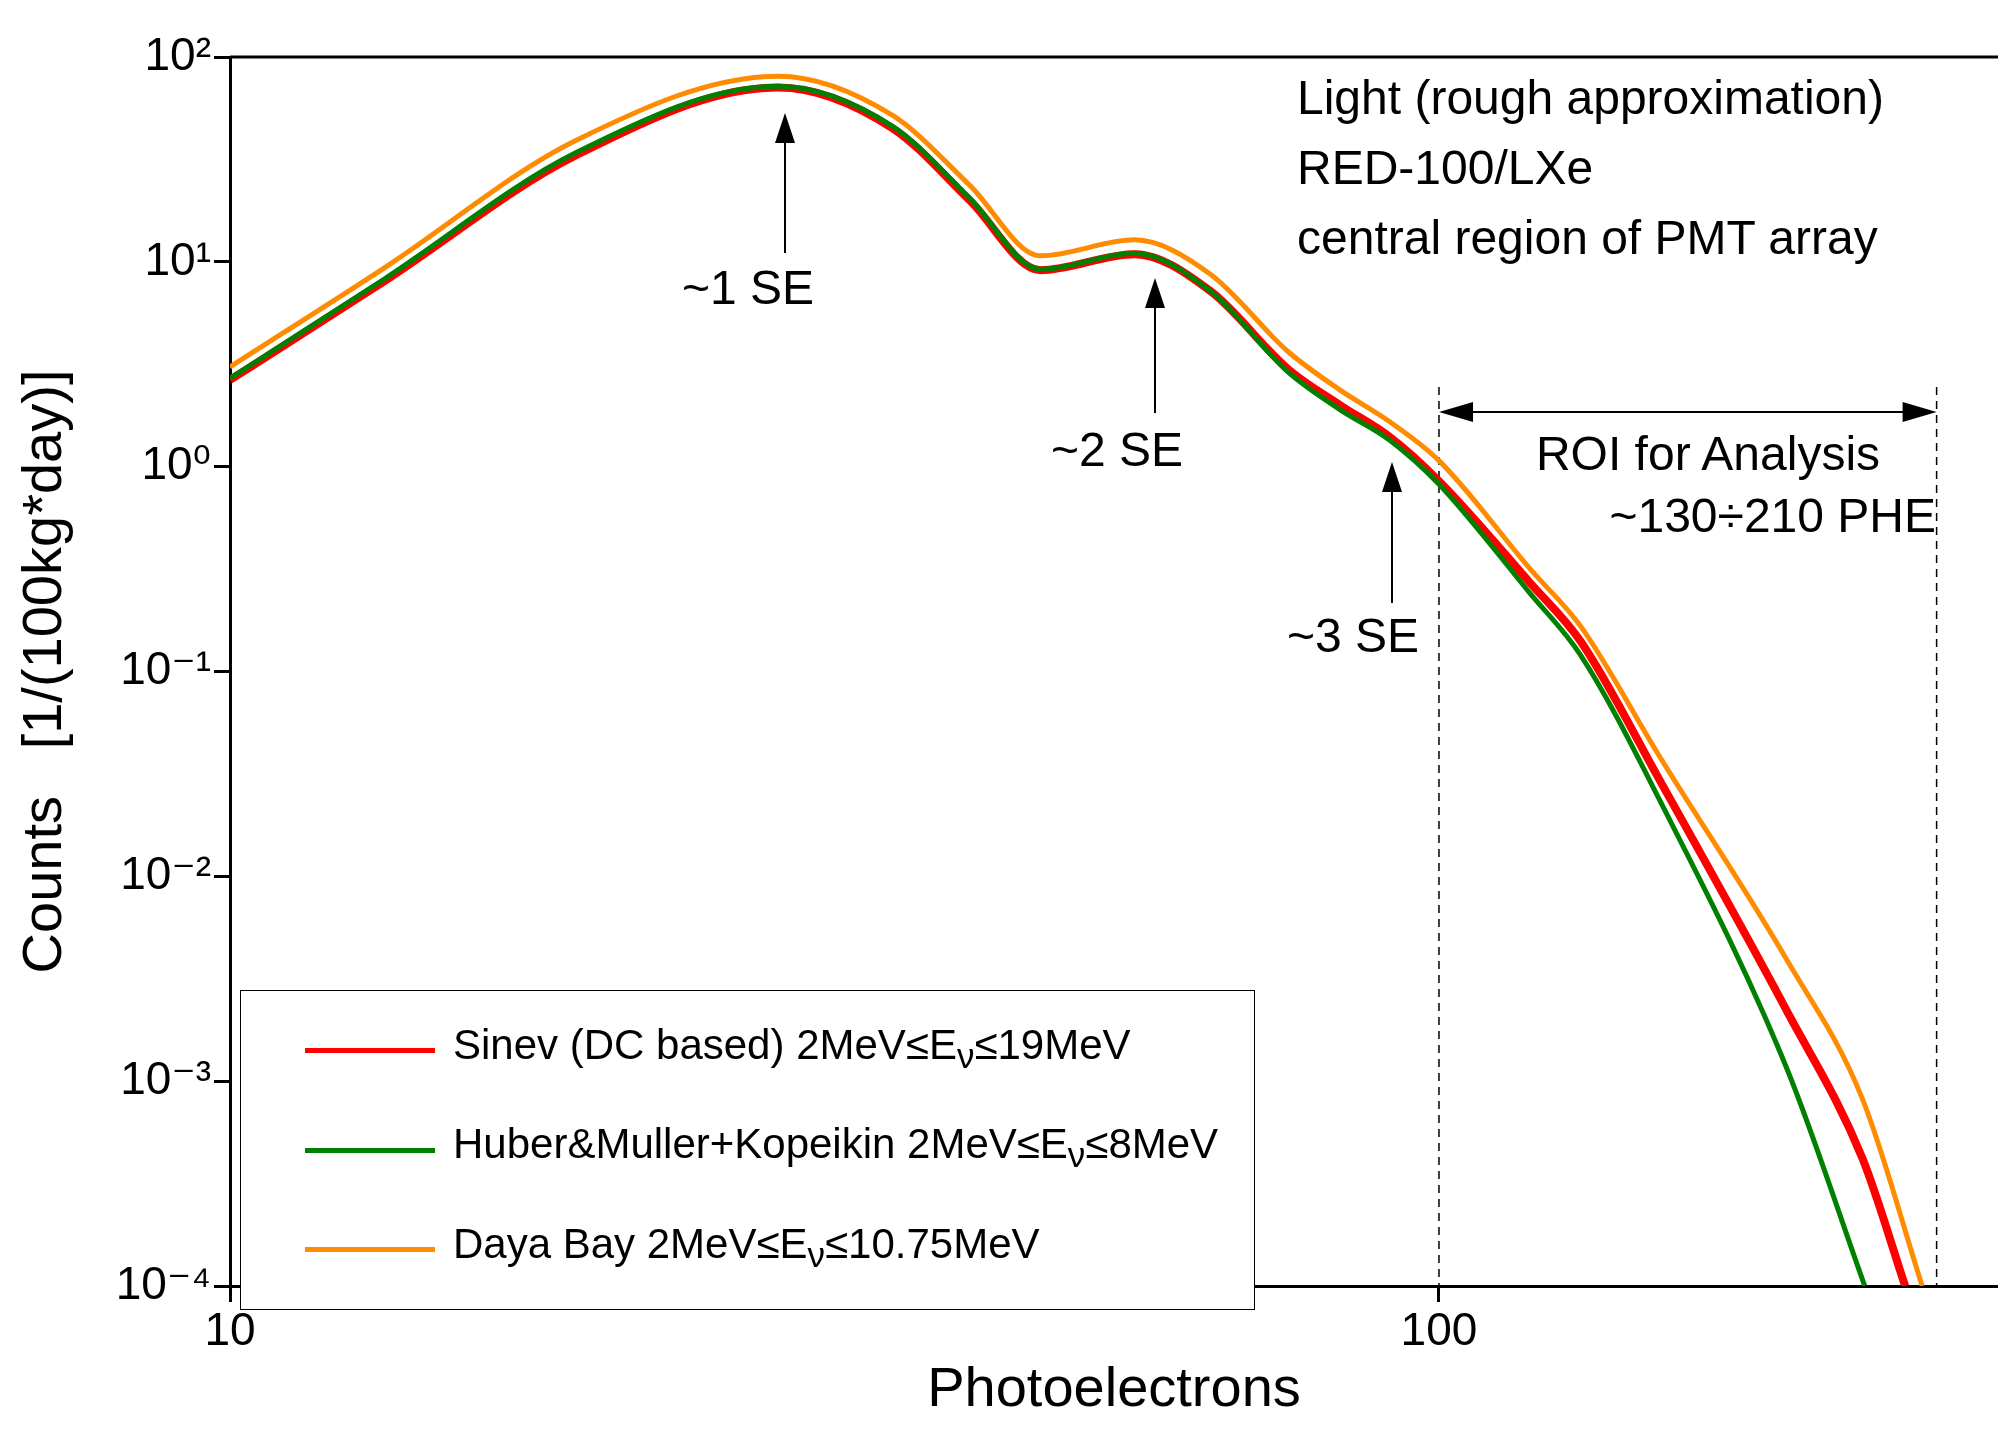 This screenshot has width=2005, height=1440. What do you see at coordinates (176, 463) in the screenshot?
I see `y-tick-label: 10⁰` at bounding box center [176, 463].